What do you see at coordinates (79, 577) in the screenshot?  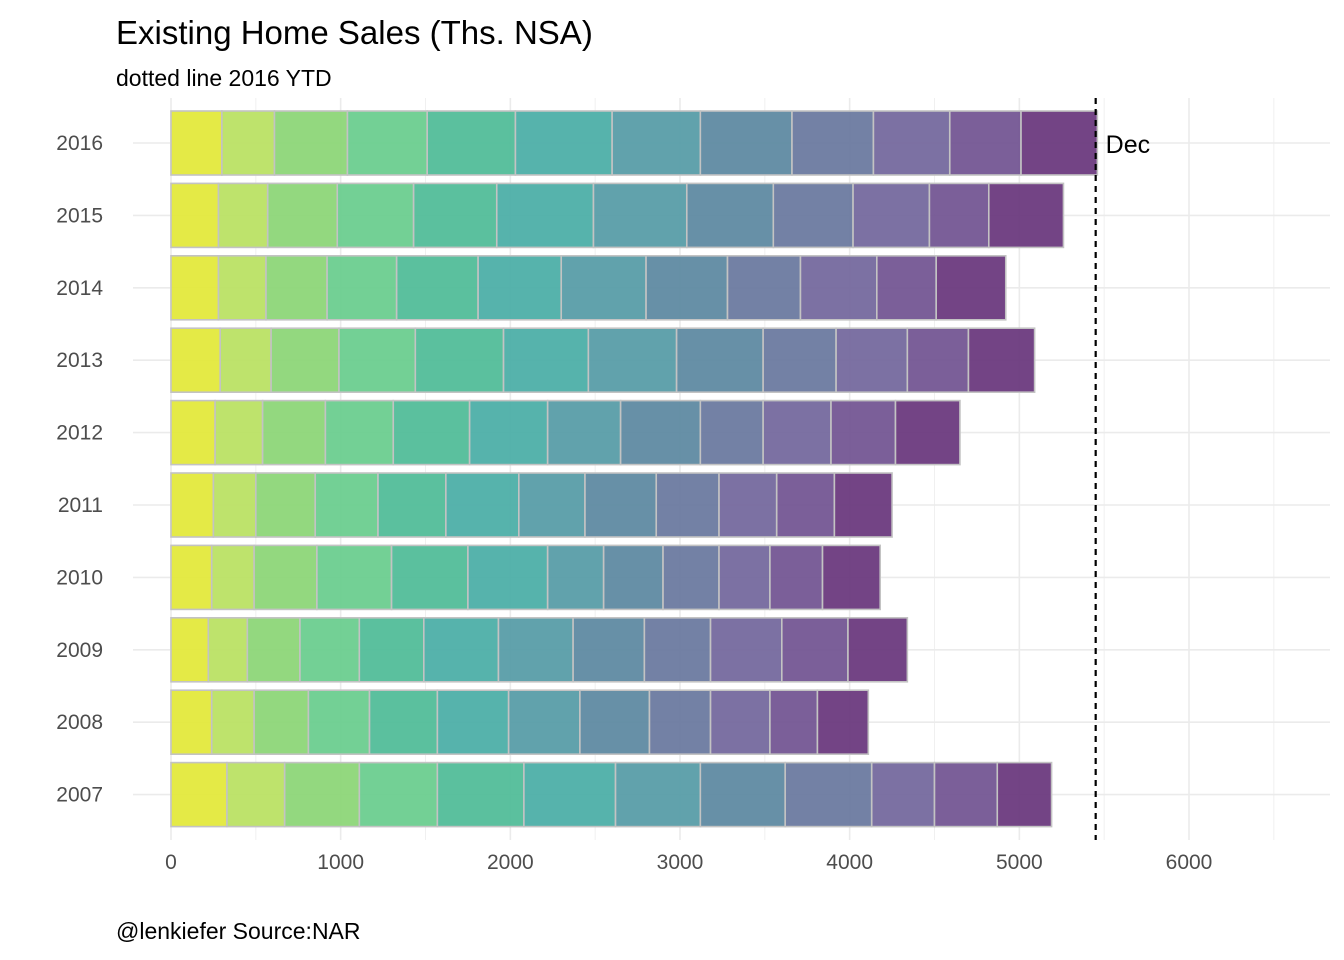 I see `y-tick-label: 2010` at bounding box center [79, 577].